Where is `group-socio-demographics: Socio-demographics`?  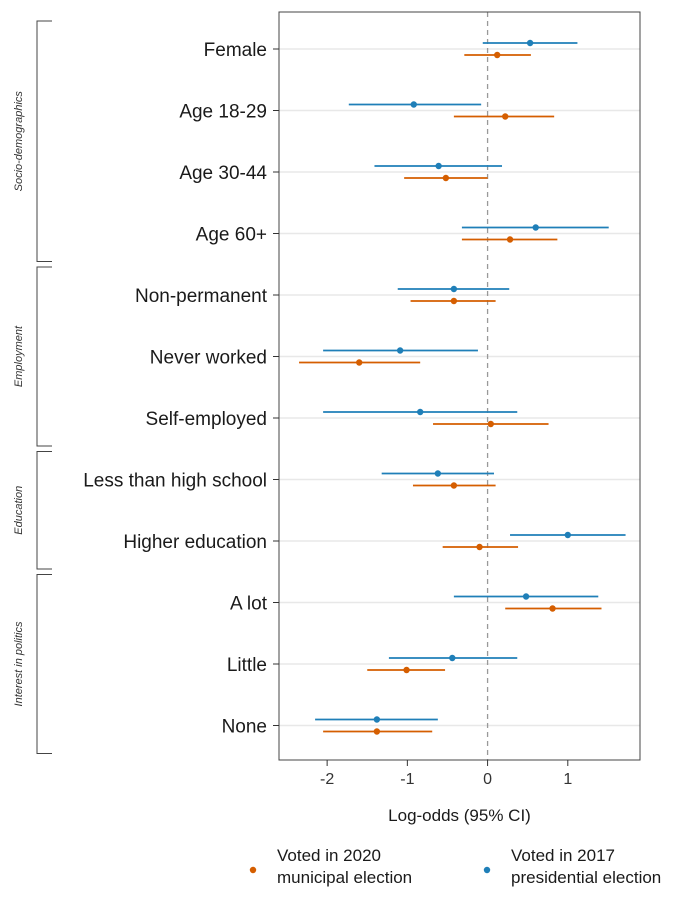
group-socio-demographics: Socio-demographics is located at coordinates (32, 141).